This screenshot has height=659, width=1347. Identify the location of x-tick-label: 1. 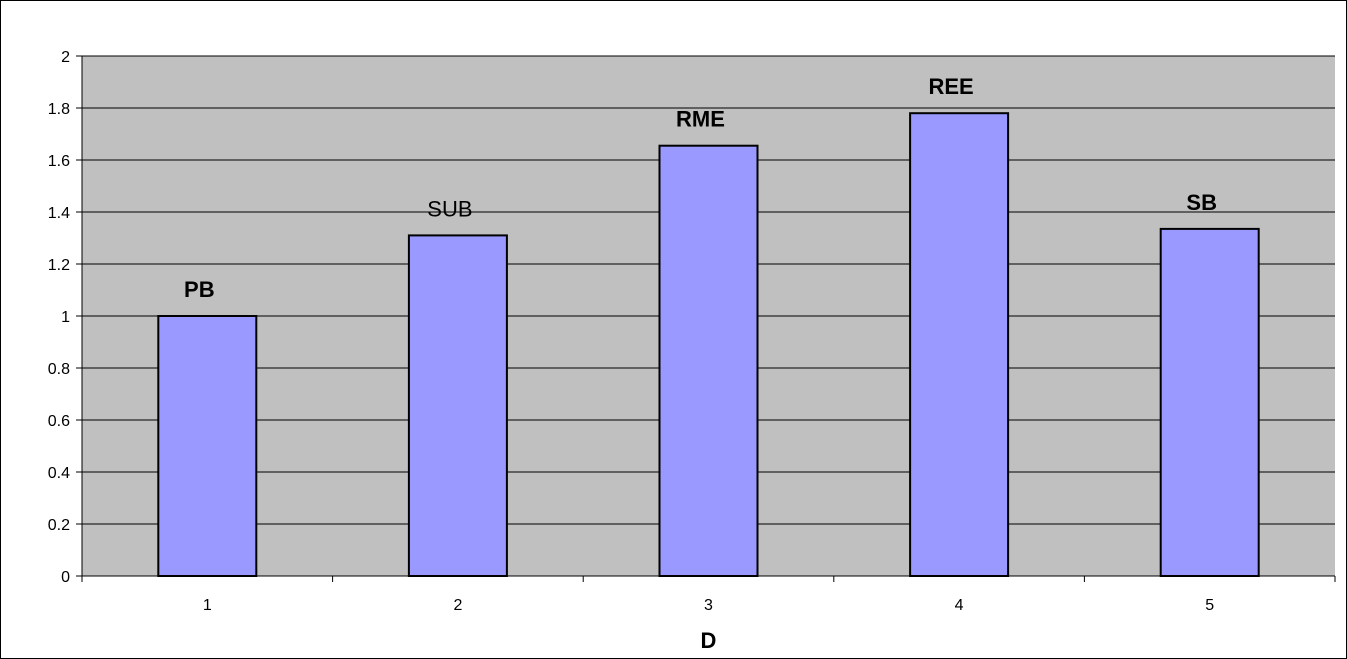
(207, 605).